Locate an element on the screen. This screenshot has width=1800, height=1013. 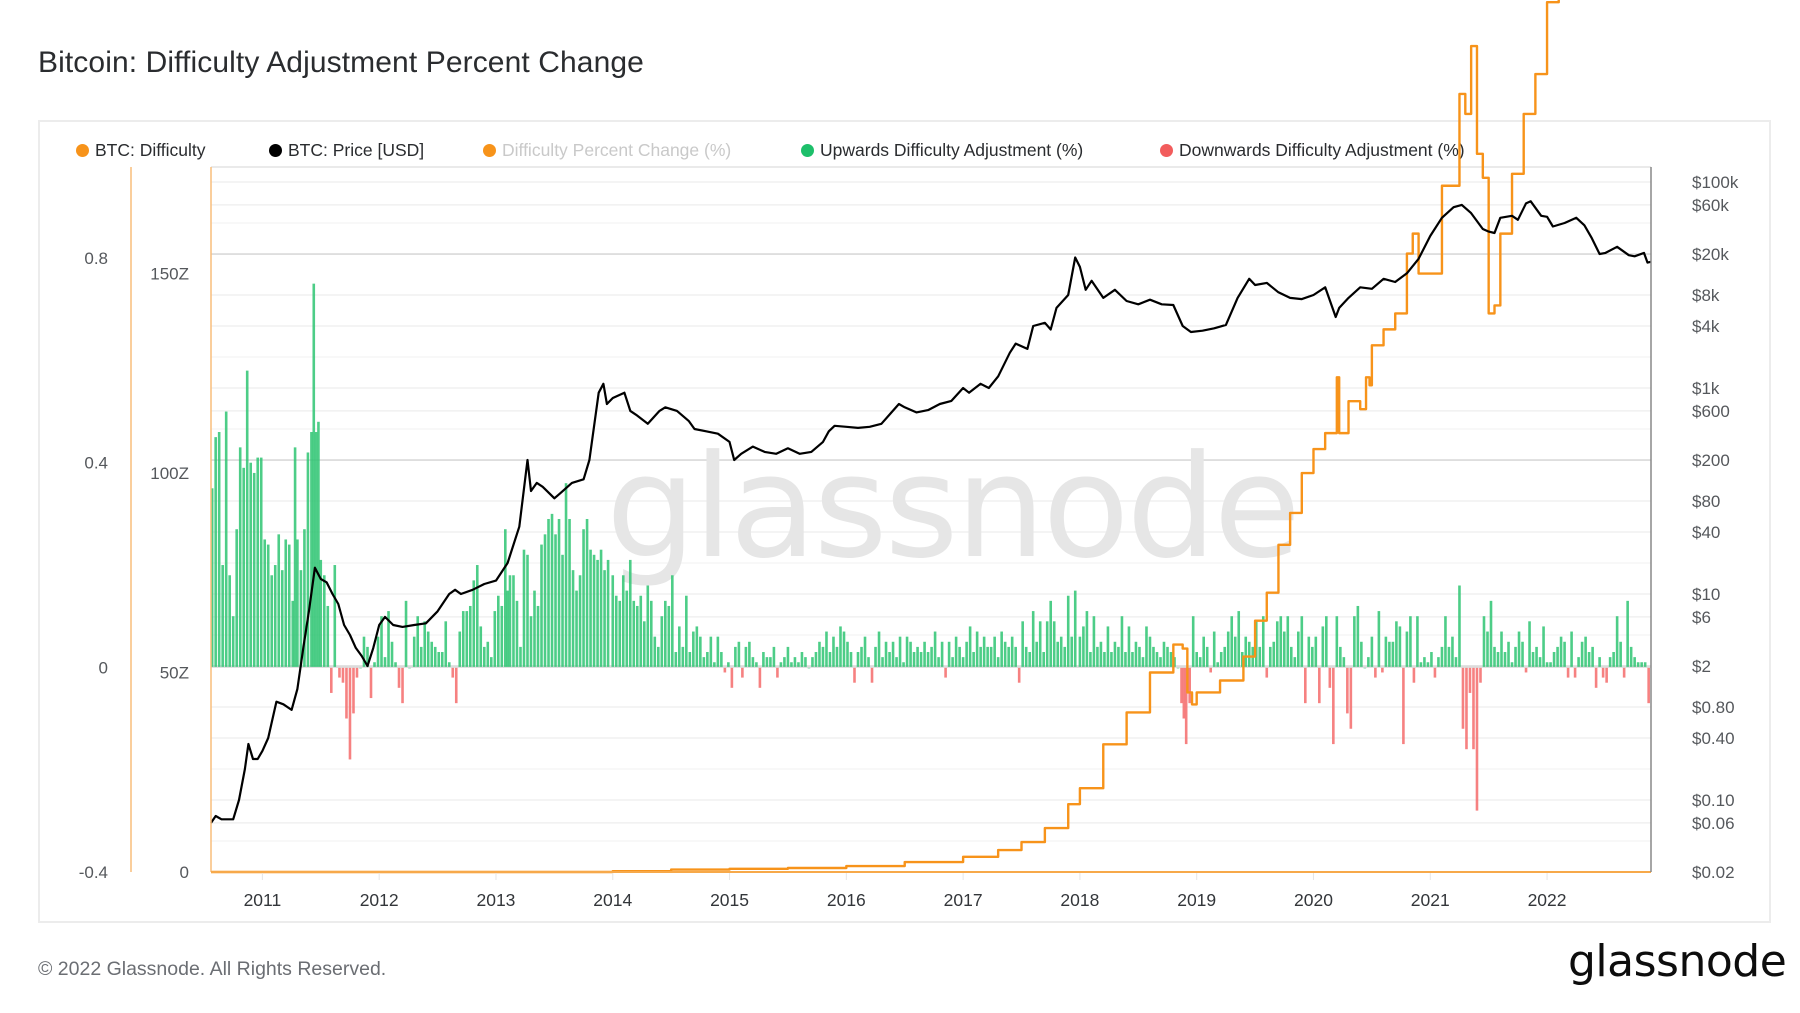
price-tick-label: $200 is located at coordinates (1711, 460).